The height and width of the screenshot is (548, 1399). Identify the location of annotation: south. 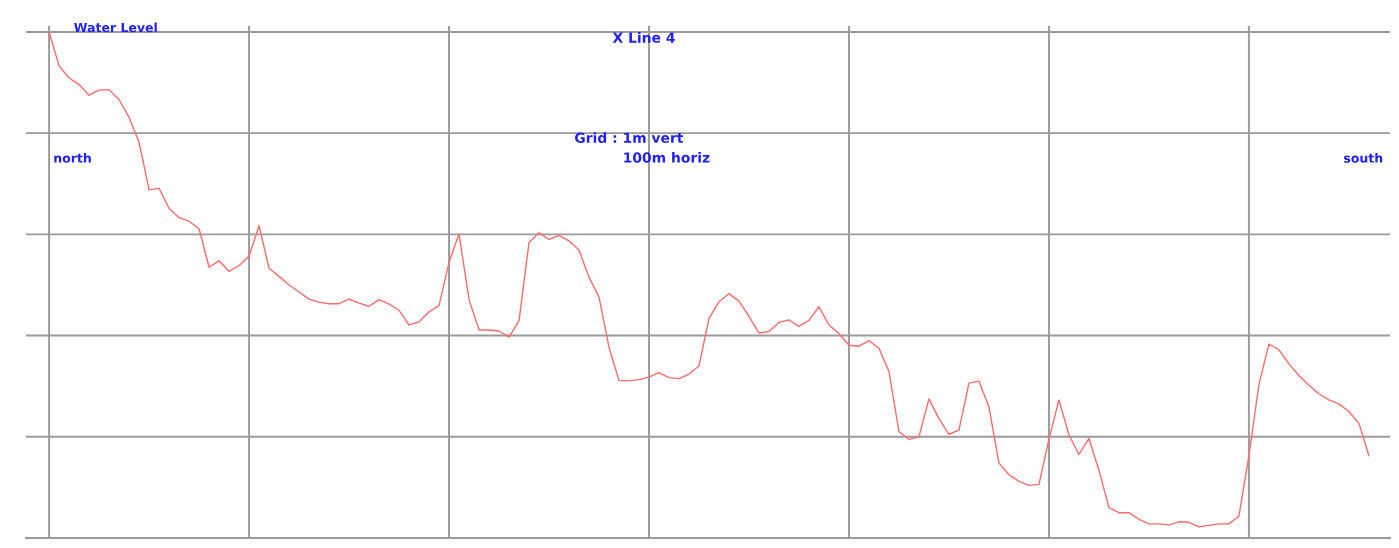
(1363, 158).